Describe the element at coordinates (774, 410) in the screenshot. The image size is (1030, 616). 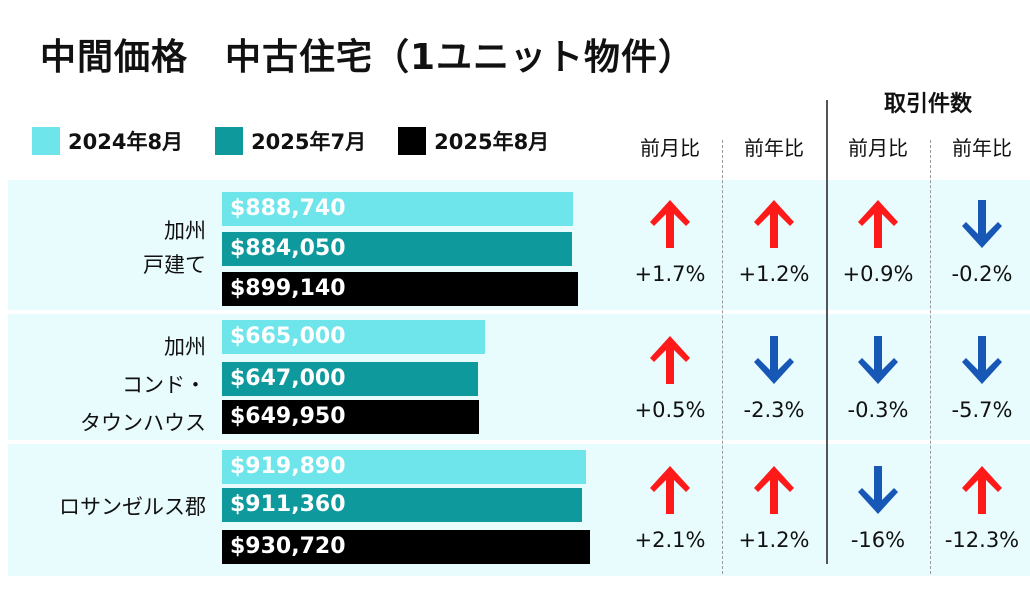
I see `change-value: -2.3%` at that location.